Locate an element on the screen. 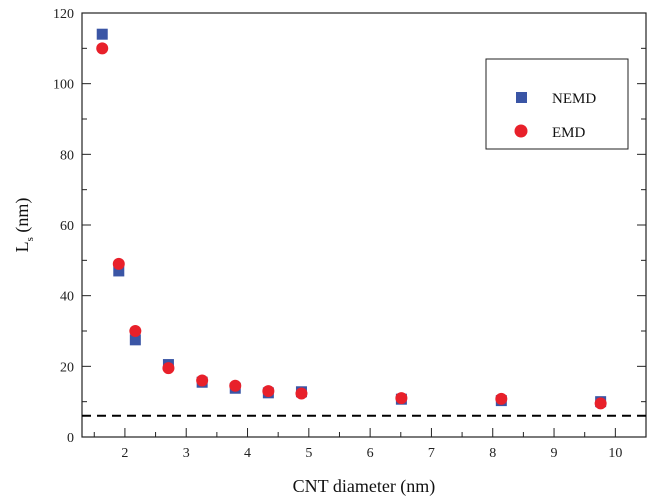  x-tick-label: 3 is located at coordinates (186, 453).